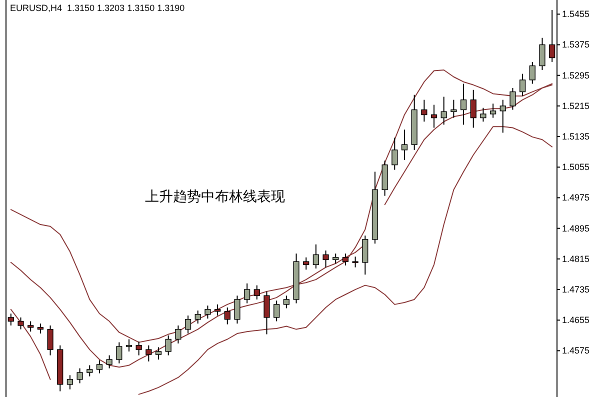  I want to click on y-tick-label: 1.5215, so click(576, 105).